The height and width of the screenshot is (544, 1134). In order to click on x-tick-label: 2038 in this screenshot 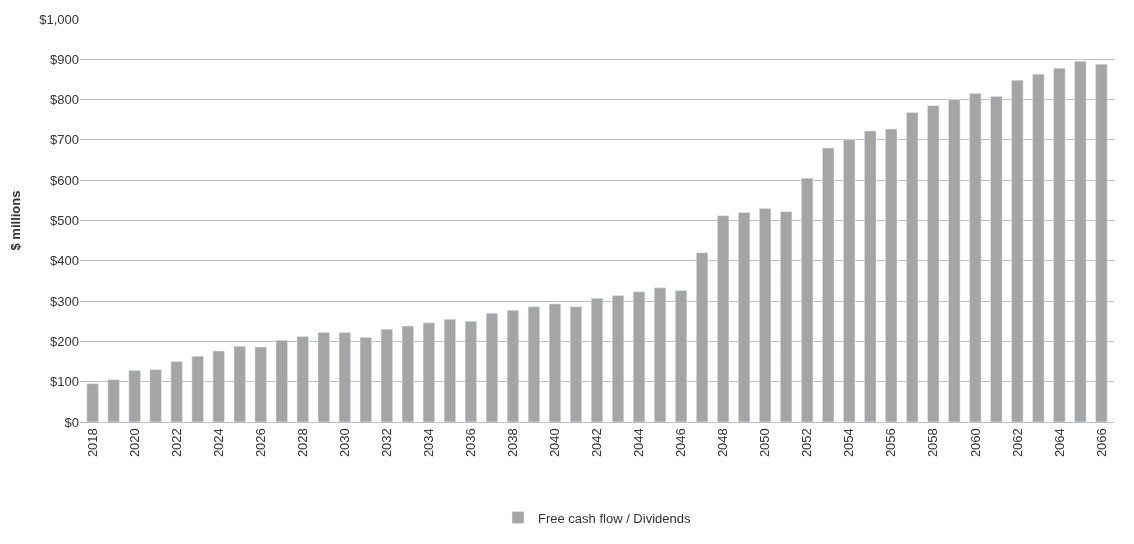, I will do `click(513, 443)`.